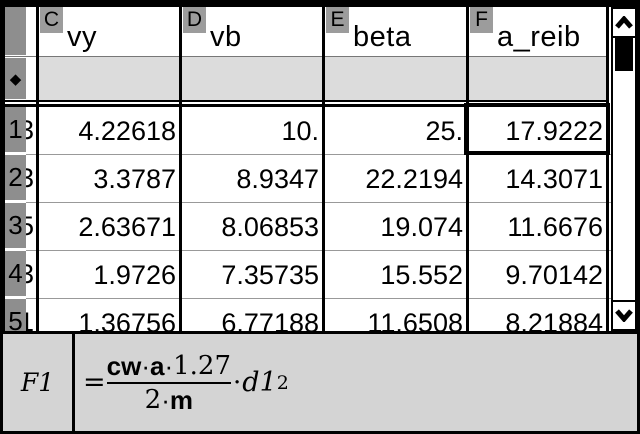 The image size is (640, 434). Describe the element at coordinates (226, 37) in the screenshot. I see `column-header-vb: vb` at that location.